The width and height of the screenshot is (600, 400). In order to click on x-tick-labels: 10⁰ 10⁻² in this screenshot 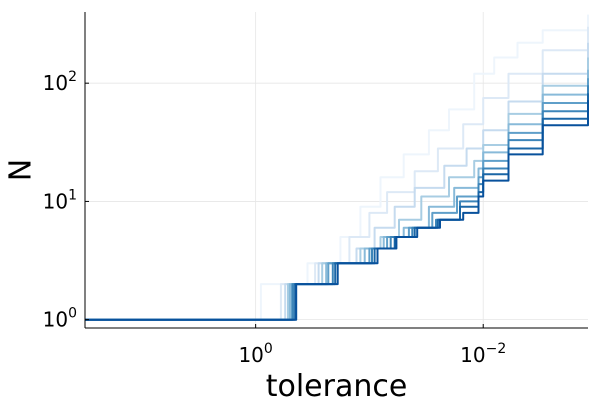, I will do `click(372, 345)`.